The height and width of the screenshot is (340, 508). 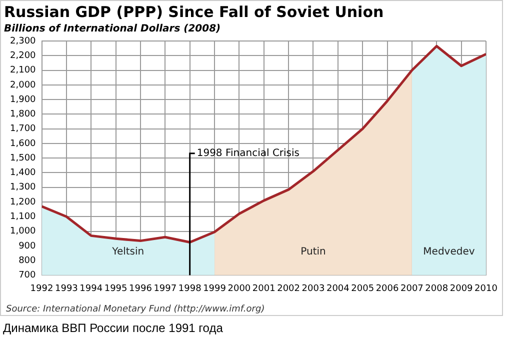 What do you see at coordinates (388, 289) in the screenshot?
I see `x-tick-label: 2006` at bounding box center [388, 289].